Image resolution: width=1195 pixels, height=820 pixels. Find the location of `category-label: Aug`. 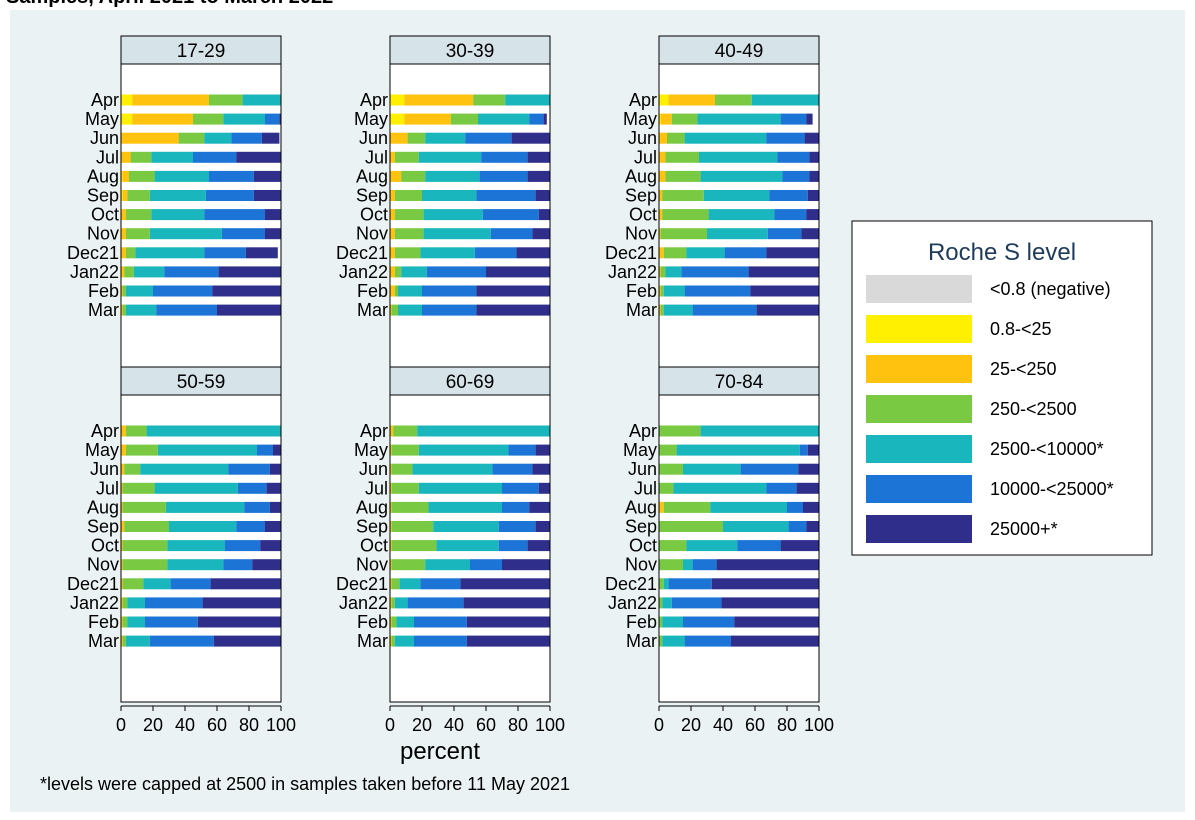

category-label: Aug is located at coordinates (372, 507).